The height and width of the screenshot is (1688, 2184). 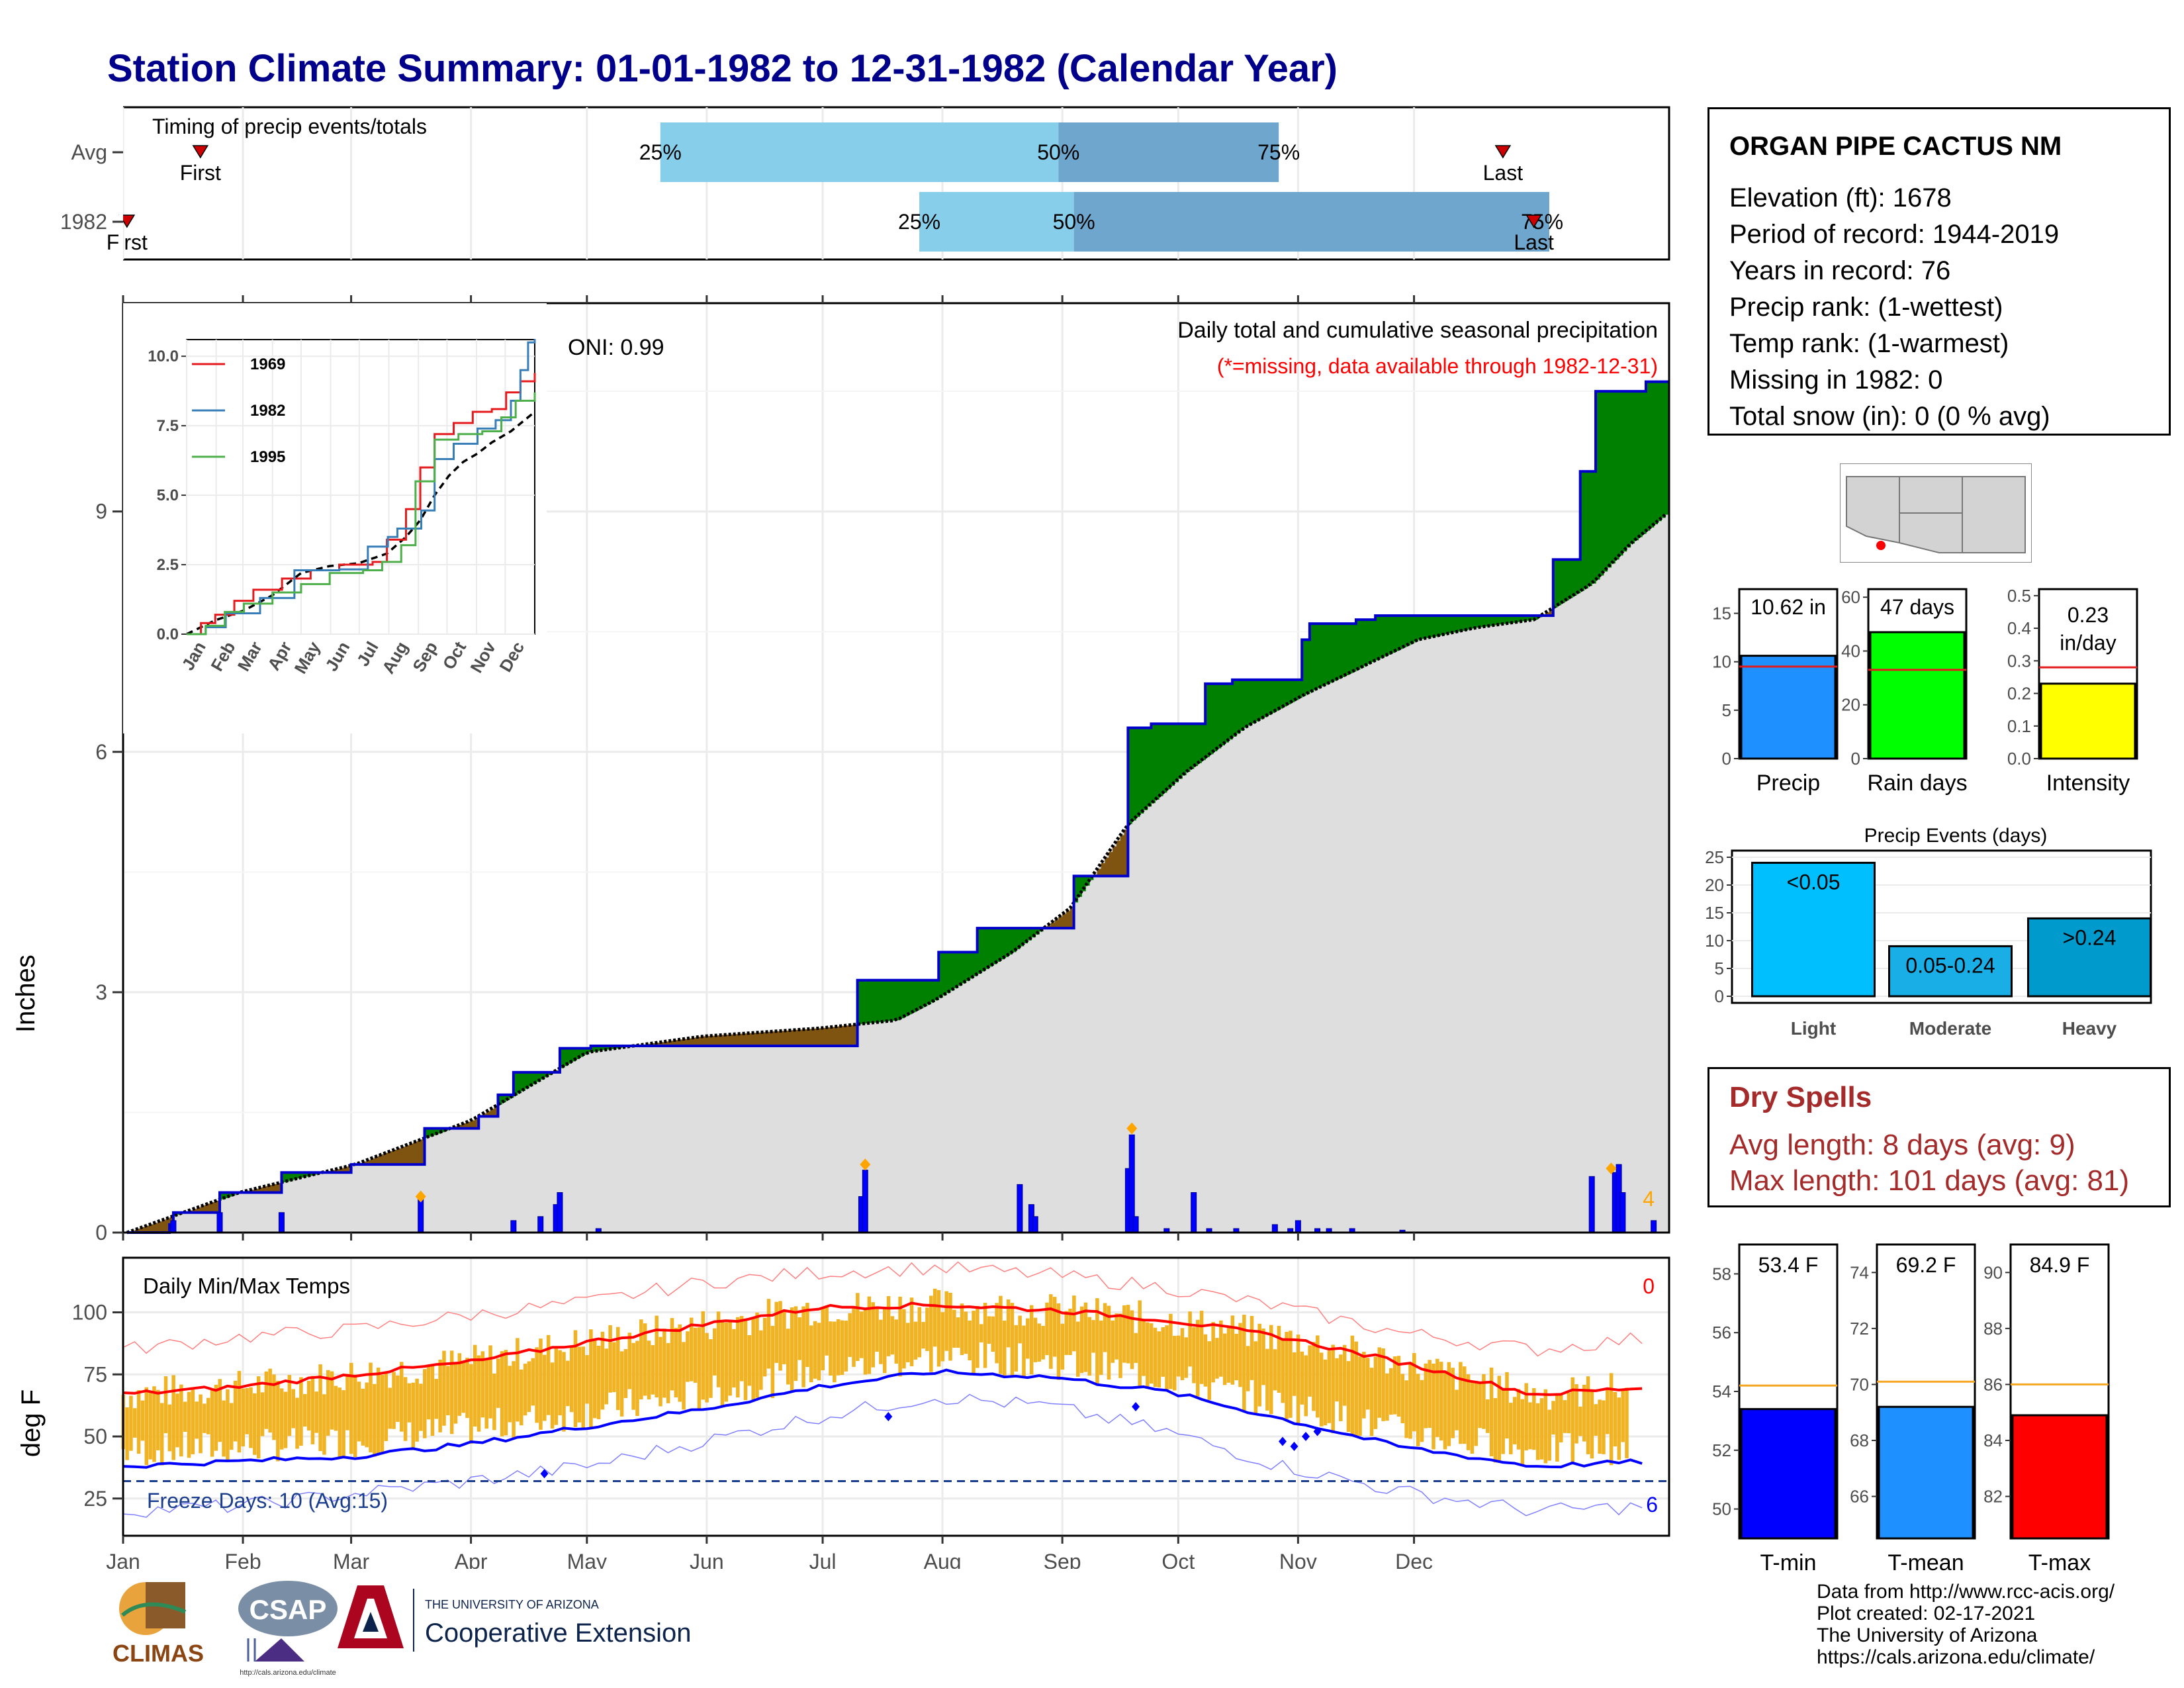 I want to click on x-tick-label: Sep, so click(x=1062, y=1559).